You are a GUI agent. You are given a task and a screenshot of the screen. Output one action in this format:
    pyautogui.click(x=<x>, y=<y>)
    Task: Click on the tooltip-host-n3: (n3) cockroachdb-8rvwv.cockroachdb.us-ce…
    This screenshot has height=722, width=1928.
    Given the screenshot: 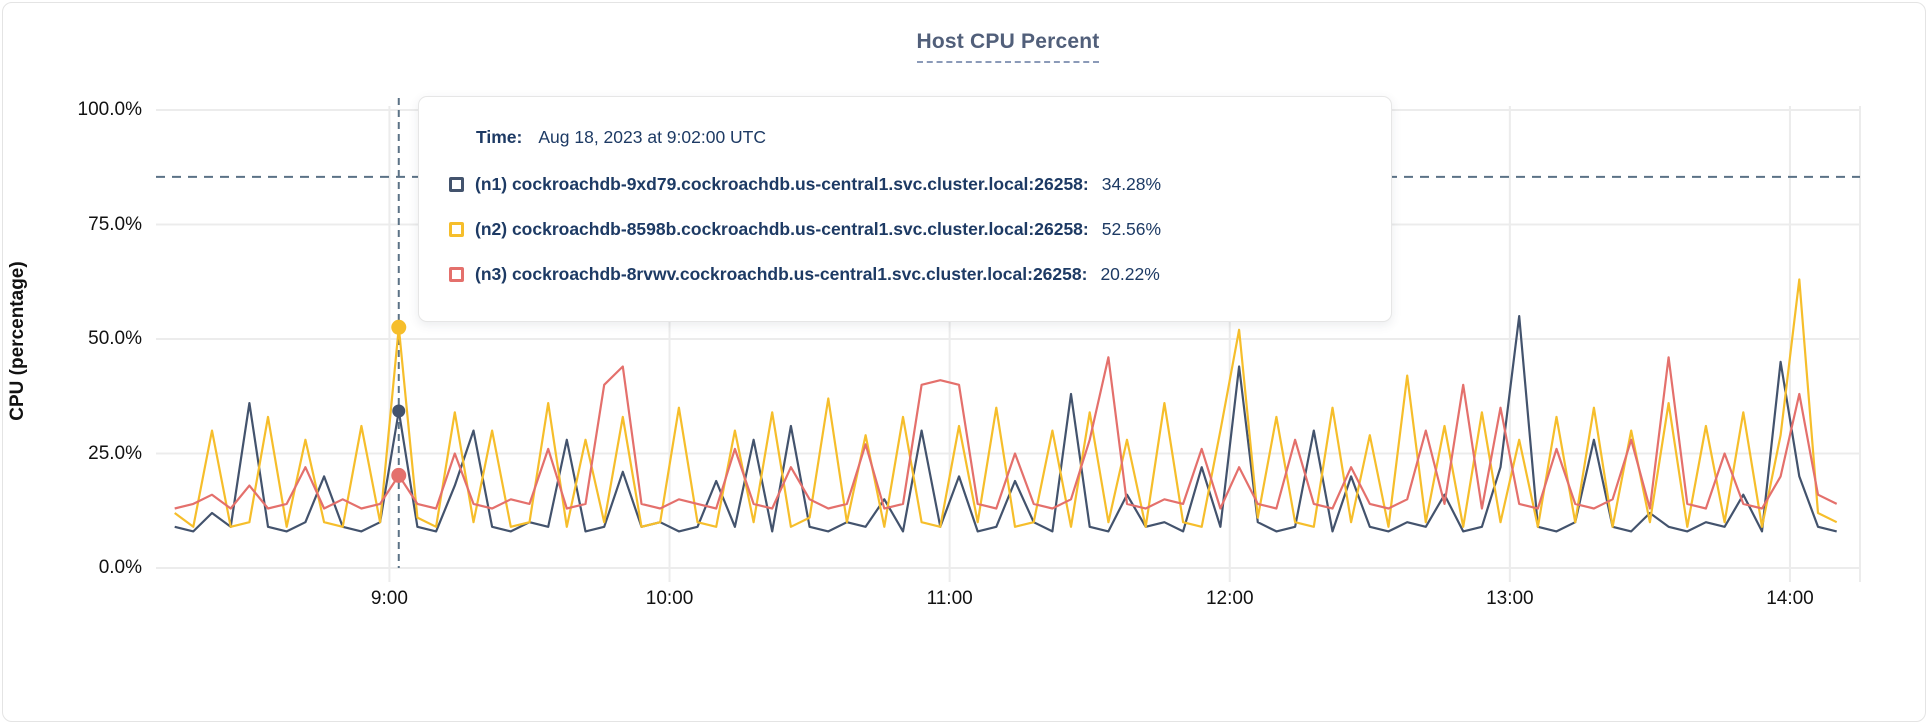 What is the action you would take?
    pyautogui.click(x=781, y=274)
    